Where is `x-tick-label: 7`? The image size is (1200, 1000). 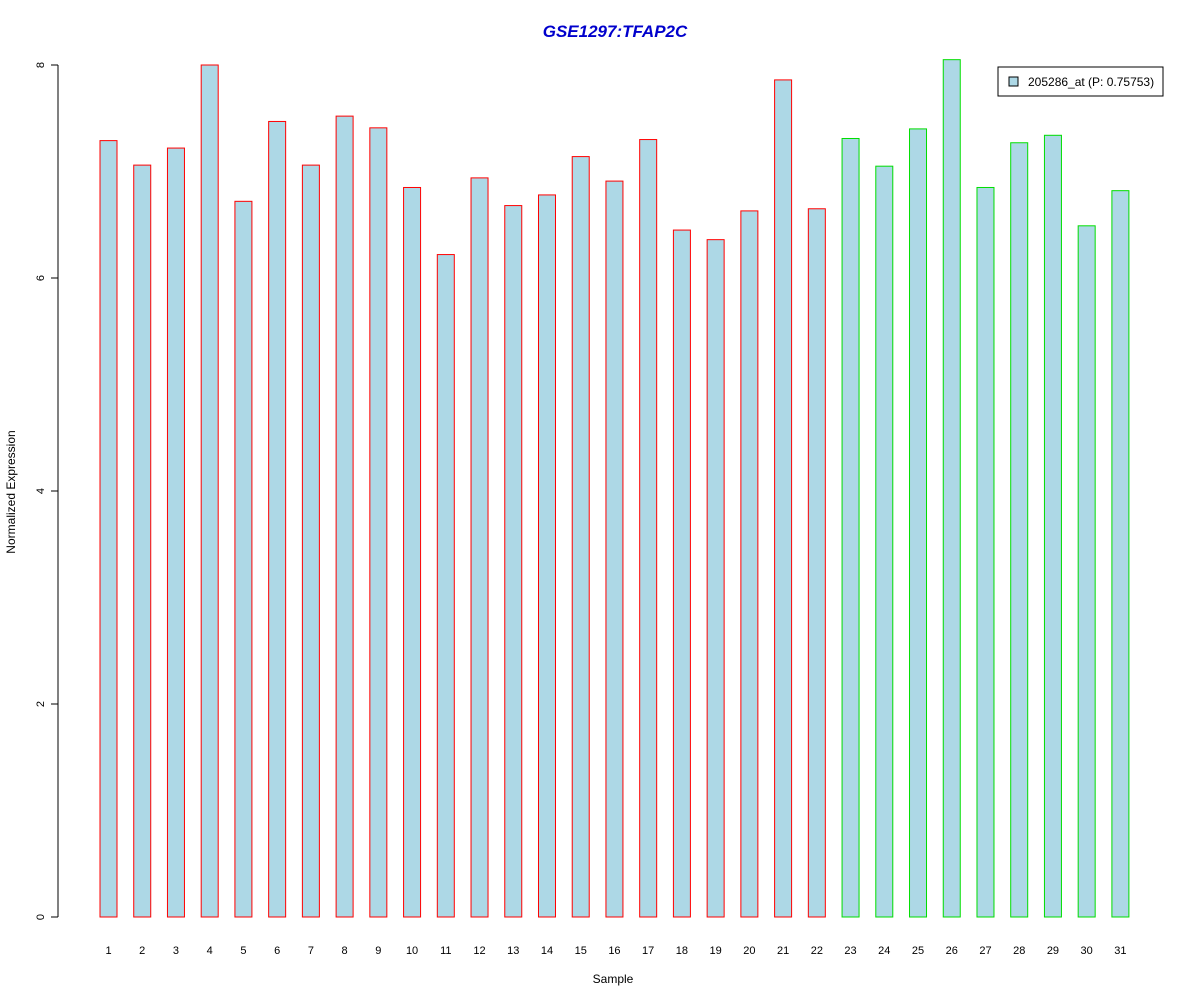
x-tick-label: 7 is located at coordinates (311, 951).